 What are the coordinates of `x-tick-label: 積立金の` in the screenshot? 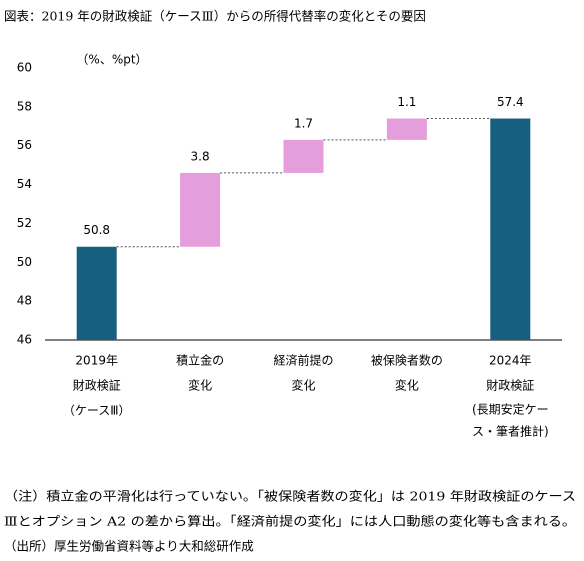 It's located at (200, 360).